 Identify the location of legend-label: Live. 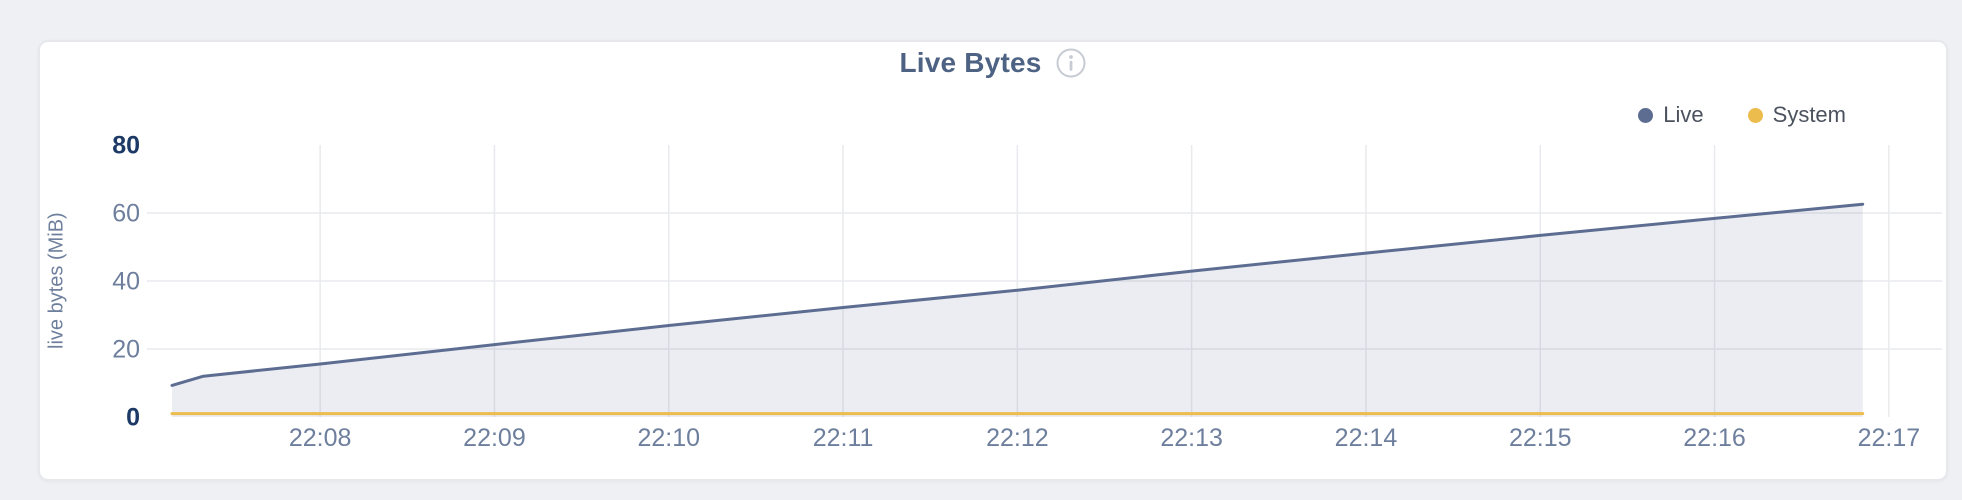
(1683, 114).